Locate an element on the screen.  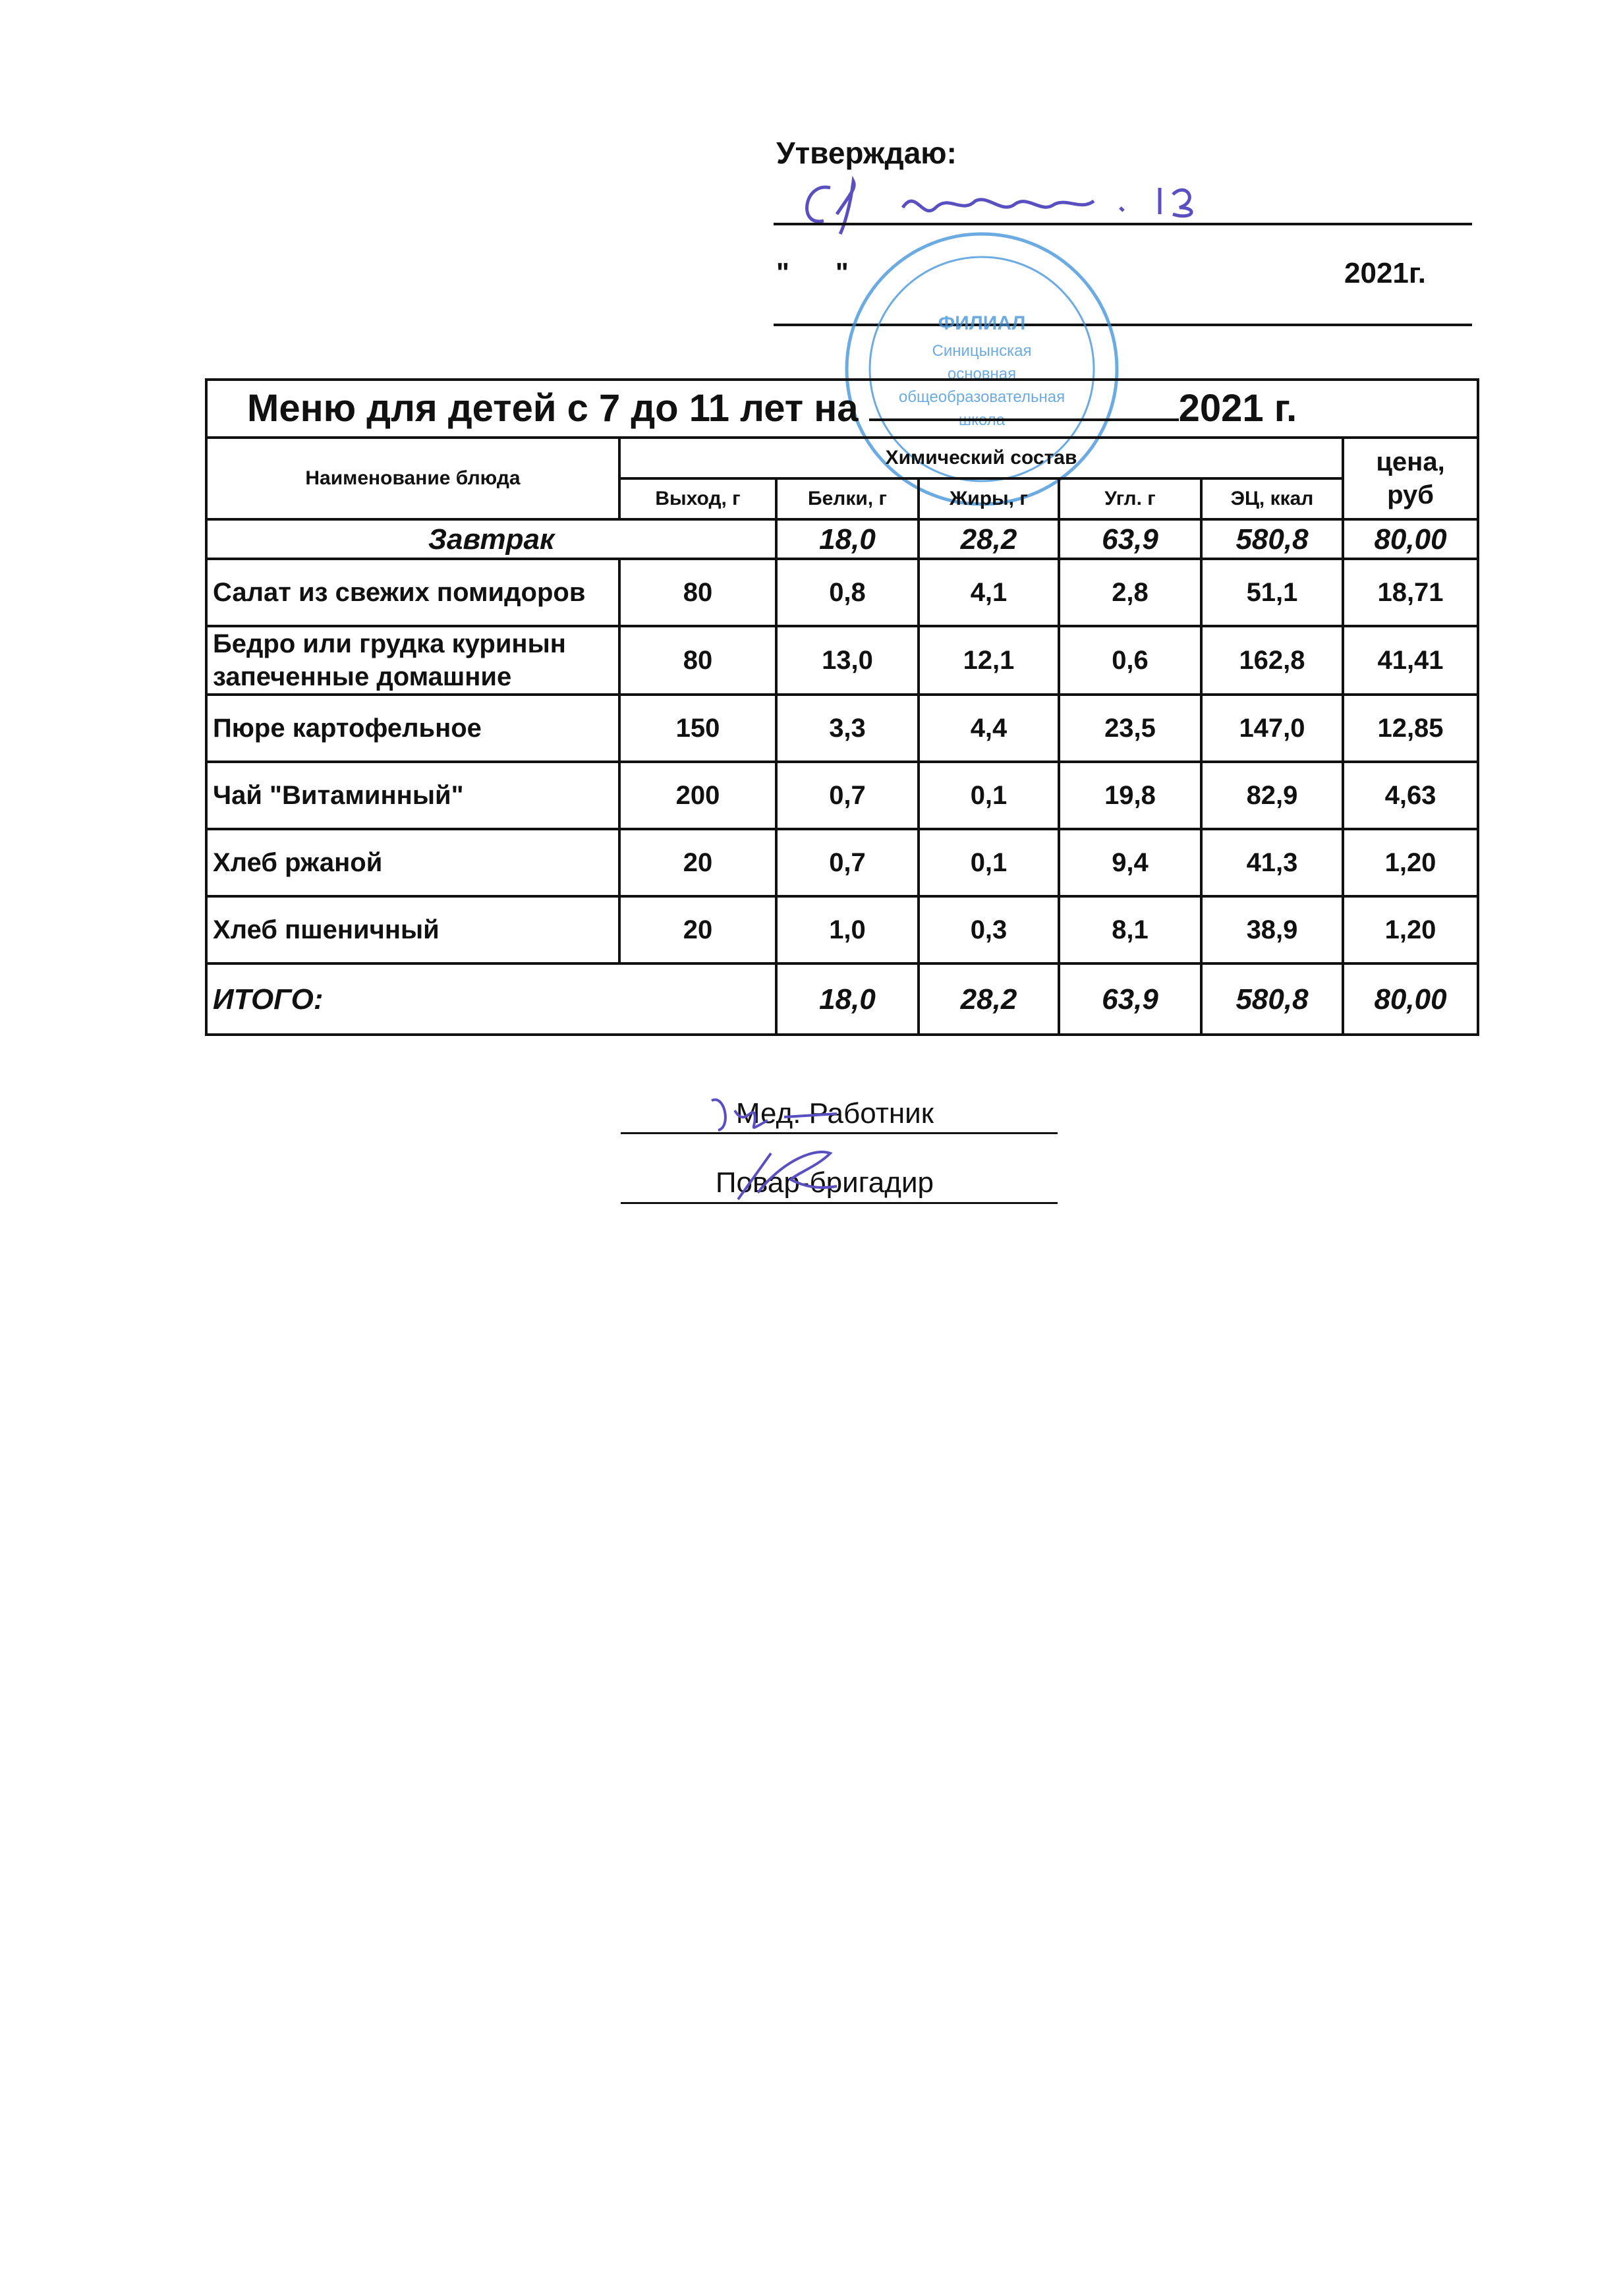
cell-name: Салат из свежих помидоров is located at coordinates (413, 592).